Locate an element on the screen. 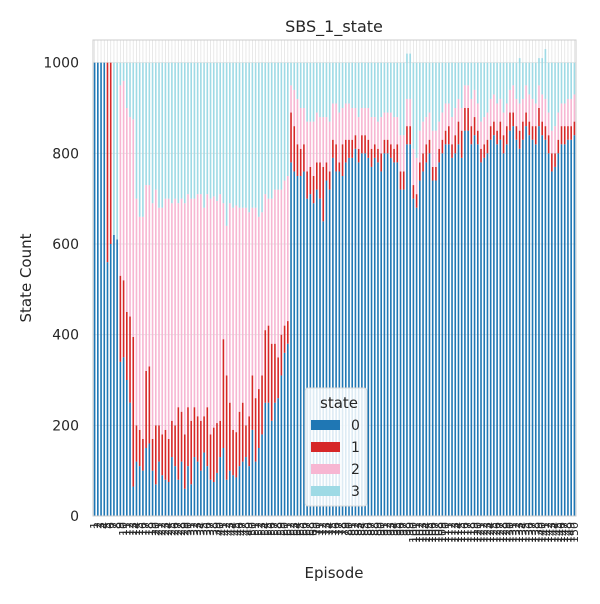 This screenshot has width=600, height=604. x-tick-label: 26 is located at coordinates (175, 529).